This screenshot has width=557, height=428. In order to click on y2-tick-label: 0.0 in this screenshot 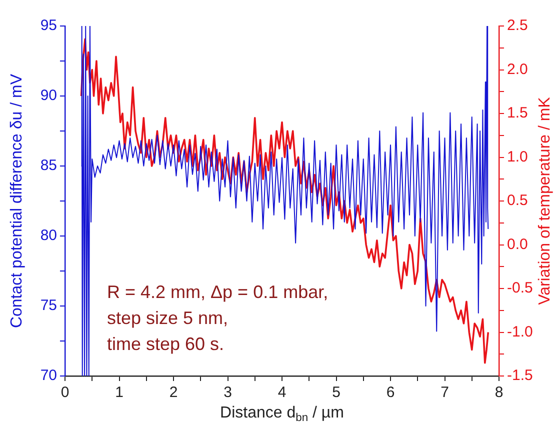, I will do `click(517, 244)`.